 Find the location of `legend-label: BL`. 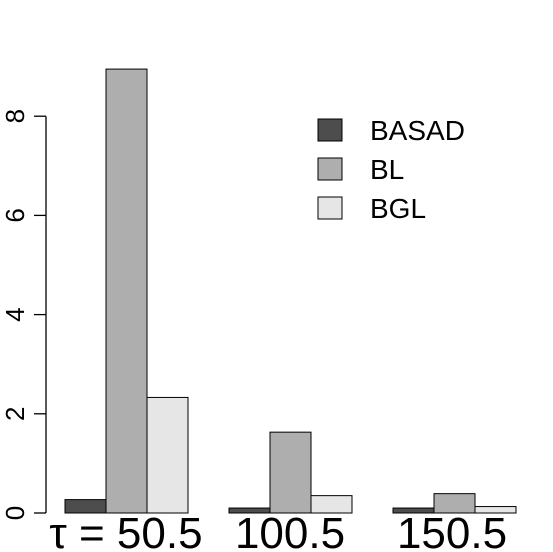

legend-label: BL is located at coordinates (387, 169).